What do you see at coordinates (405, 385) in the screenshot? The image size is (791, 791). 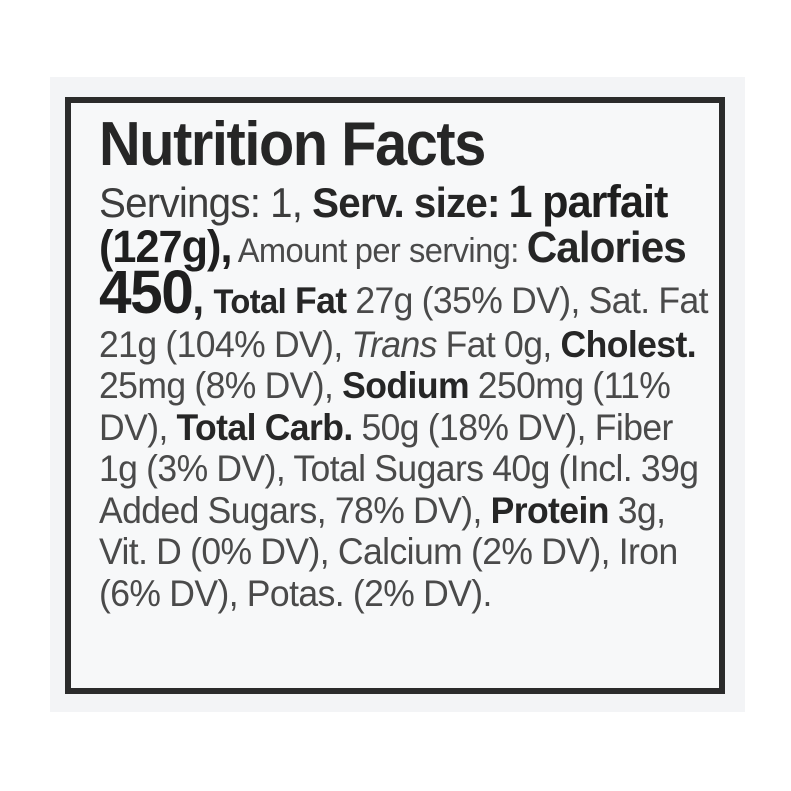 I see `sodium-label: Sodium` at bounding box center [405, 385].